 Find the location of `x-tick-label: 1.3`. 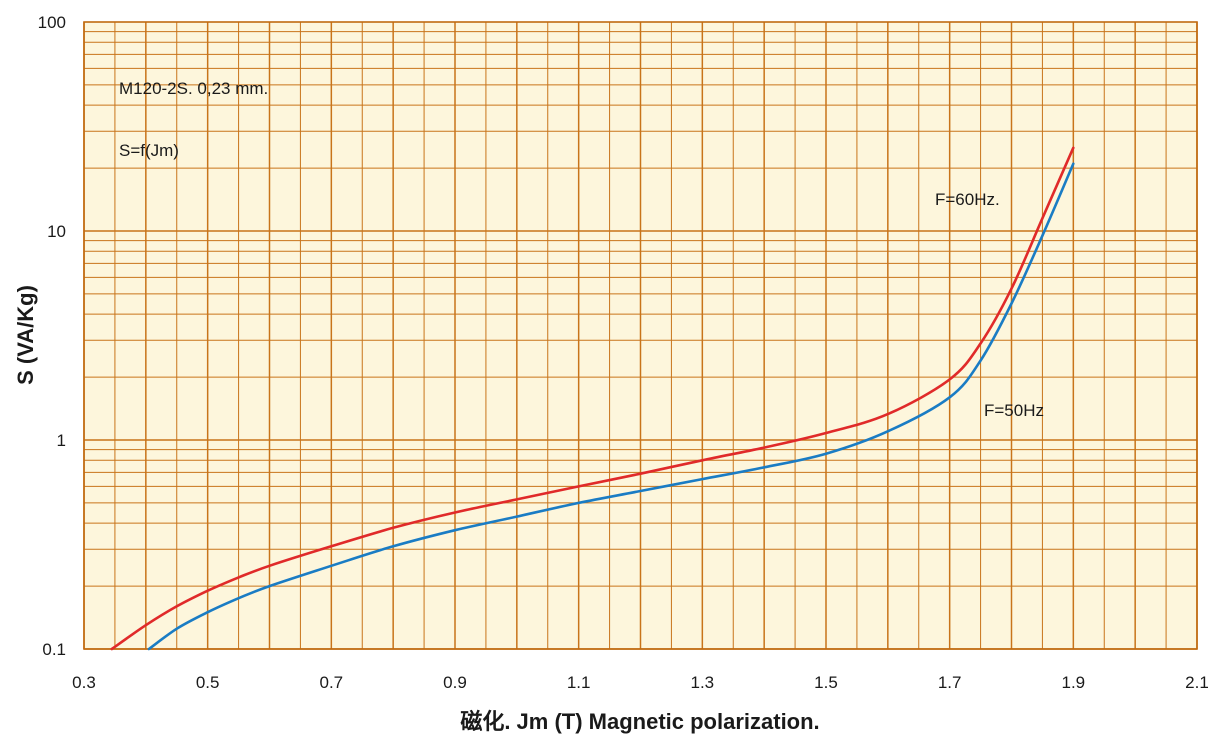

x-tick-label: 1.3 is located at coordinates (703, 682).